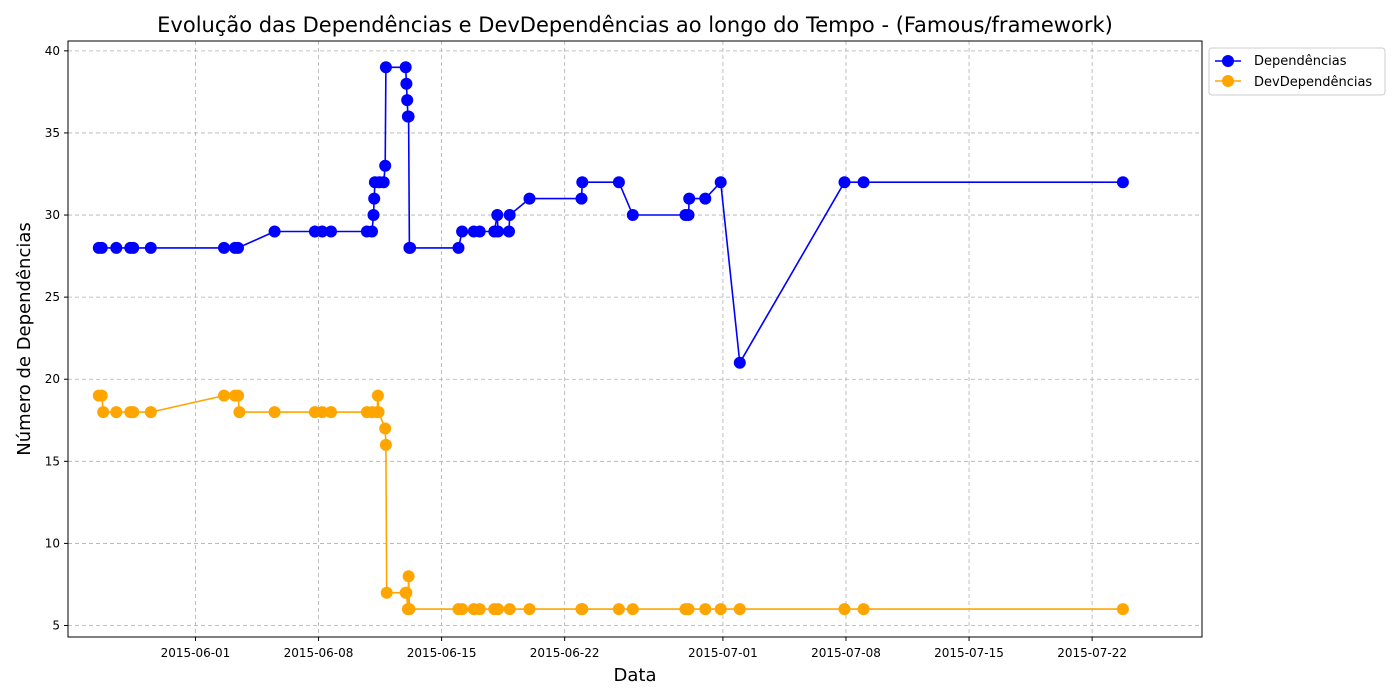  Describe the element at coordinates (52, 51) in the screenshot. I see `y-tick-label: 40` at that location.